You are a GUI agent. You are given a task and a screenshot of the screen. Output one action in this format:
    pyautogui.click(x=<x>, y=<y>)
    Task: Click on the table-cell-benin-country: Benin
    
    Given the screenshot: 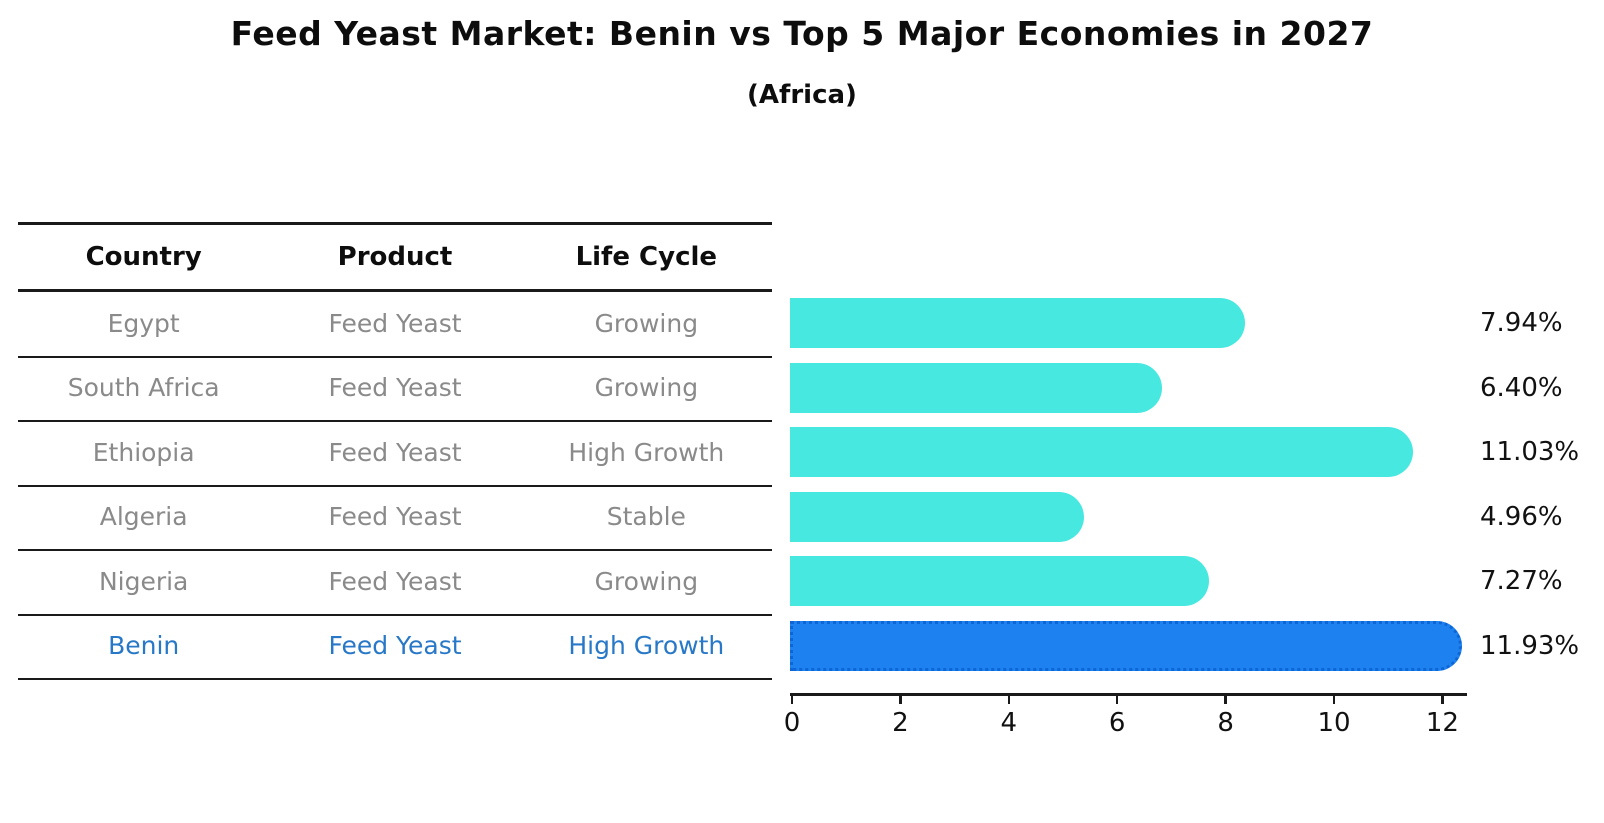 What is the action you would take?
    pyautogui.click(x=144, y=646)
    